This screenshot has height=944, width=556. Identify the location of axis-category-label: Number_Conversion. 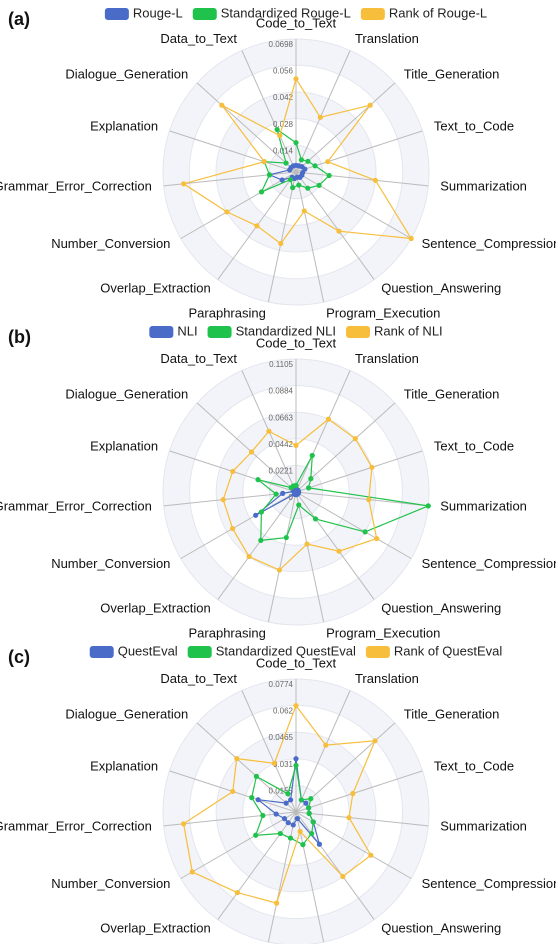
(110, 243).